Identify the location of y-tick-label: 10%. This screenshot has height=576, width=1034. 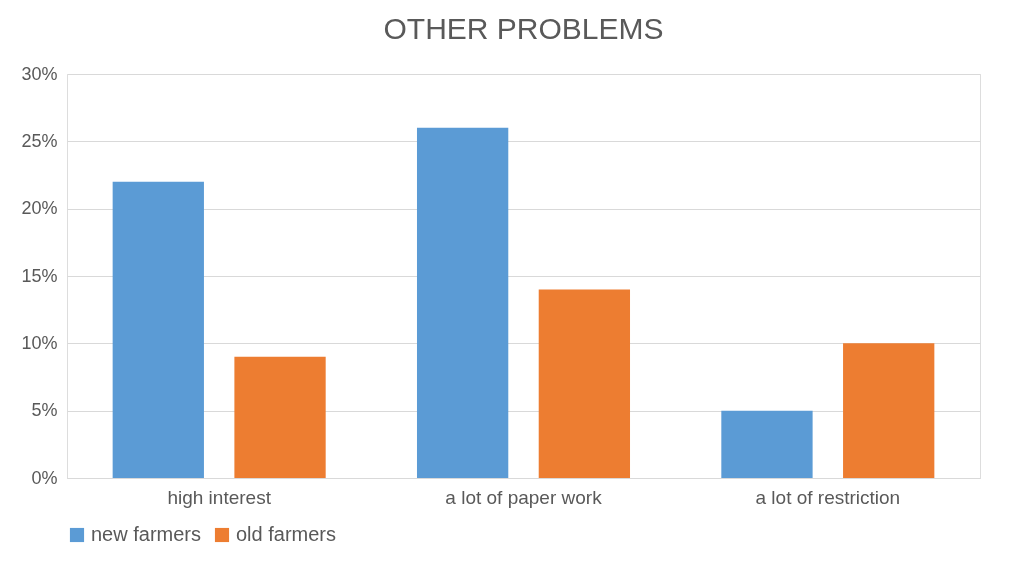
(39, 342).